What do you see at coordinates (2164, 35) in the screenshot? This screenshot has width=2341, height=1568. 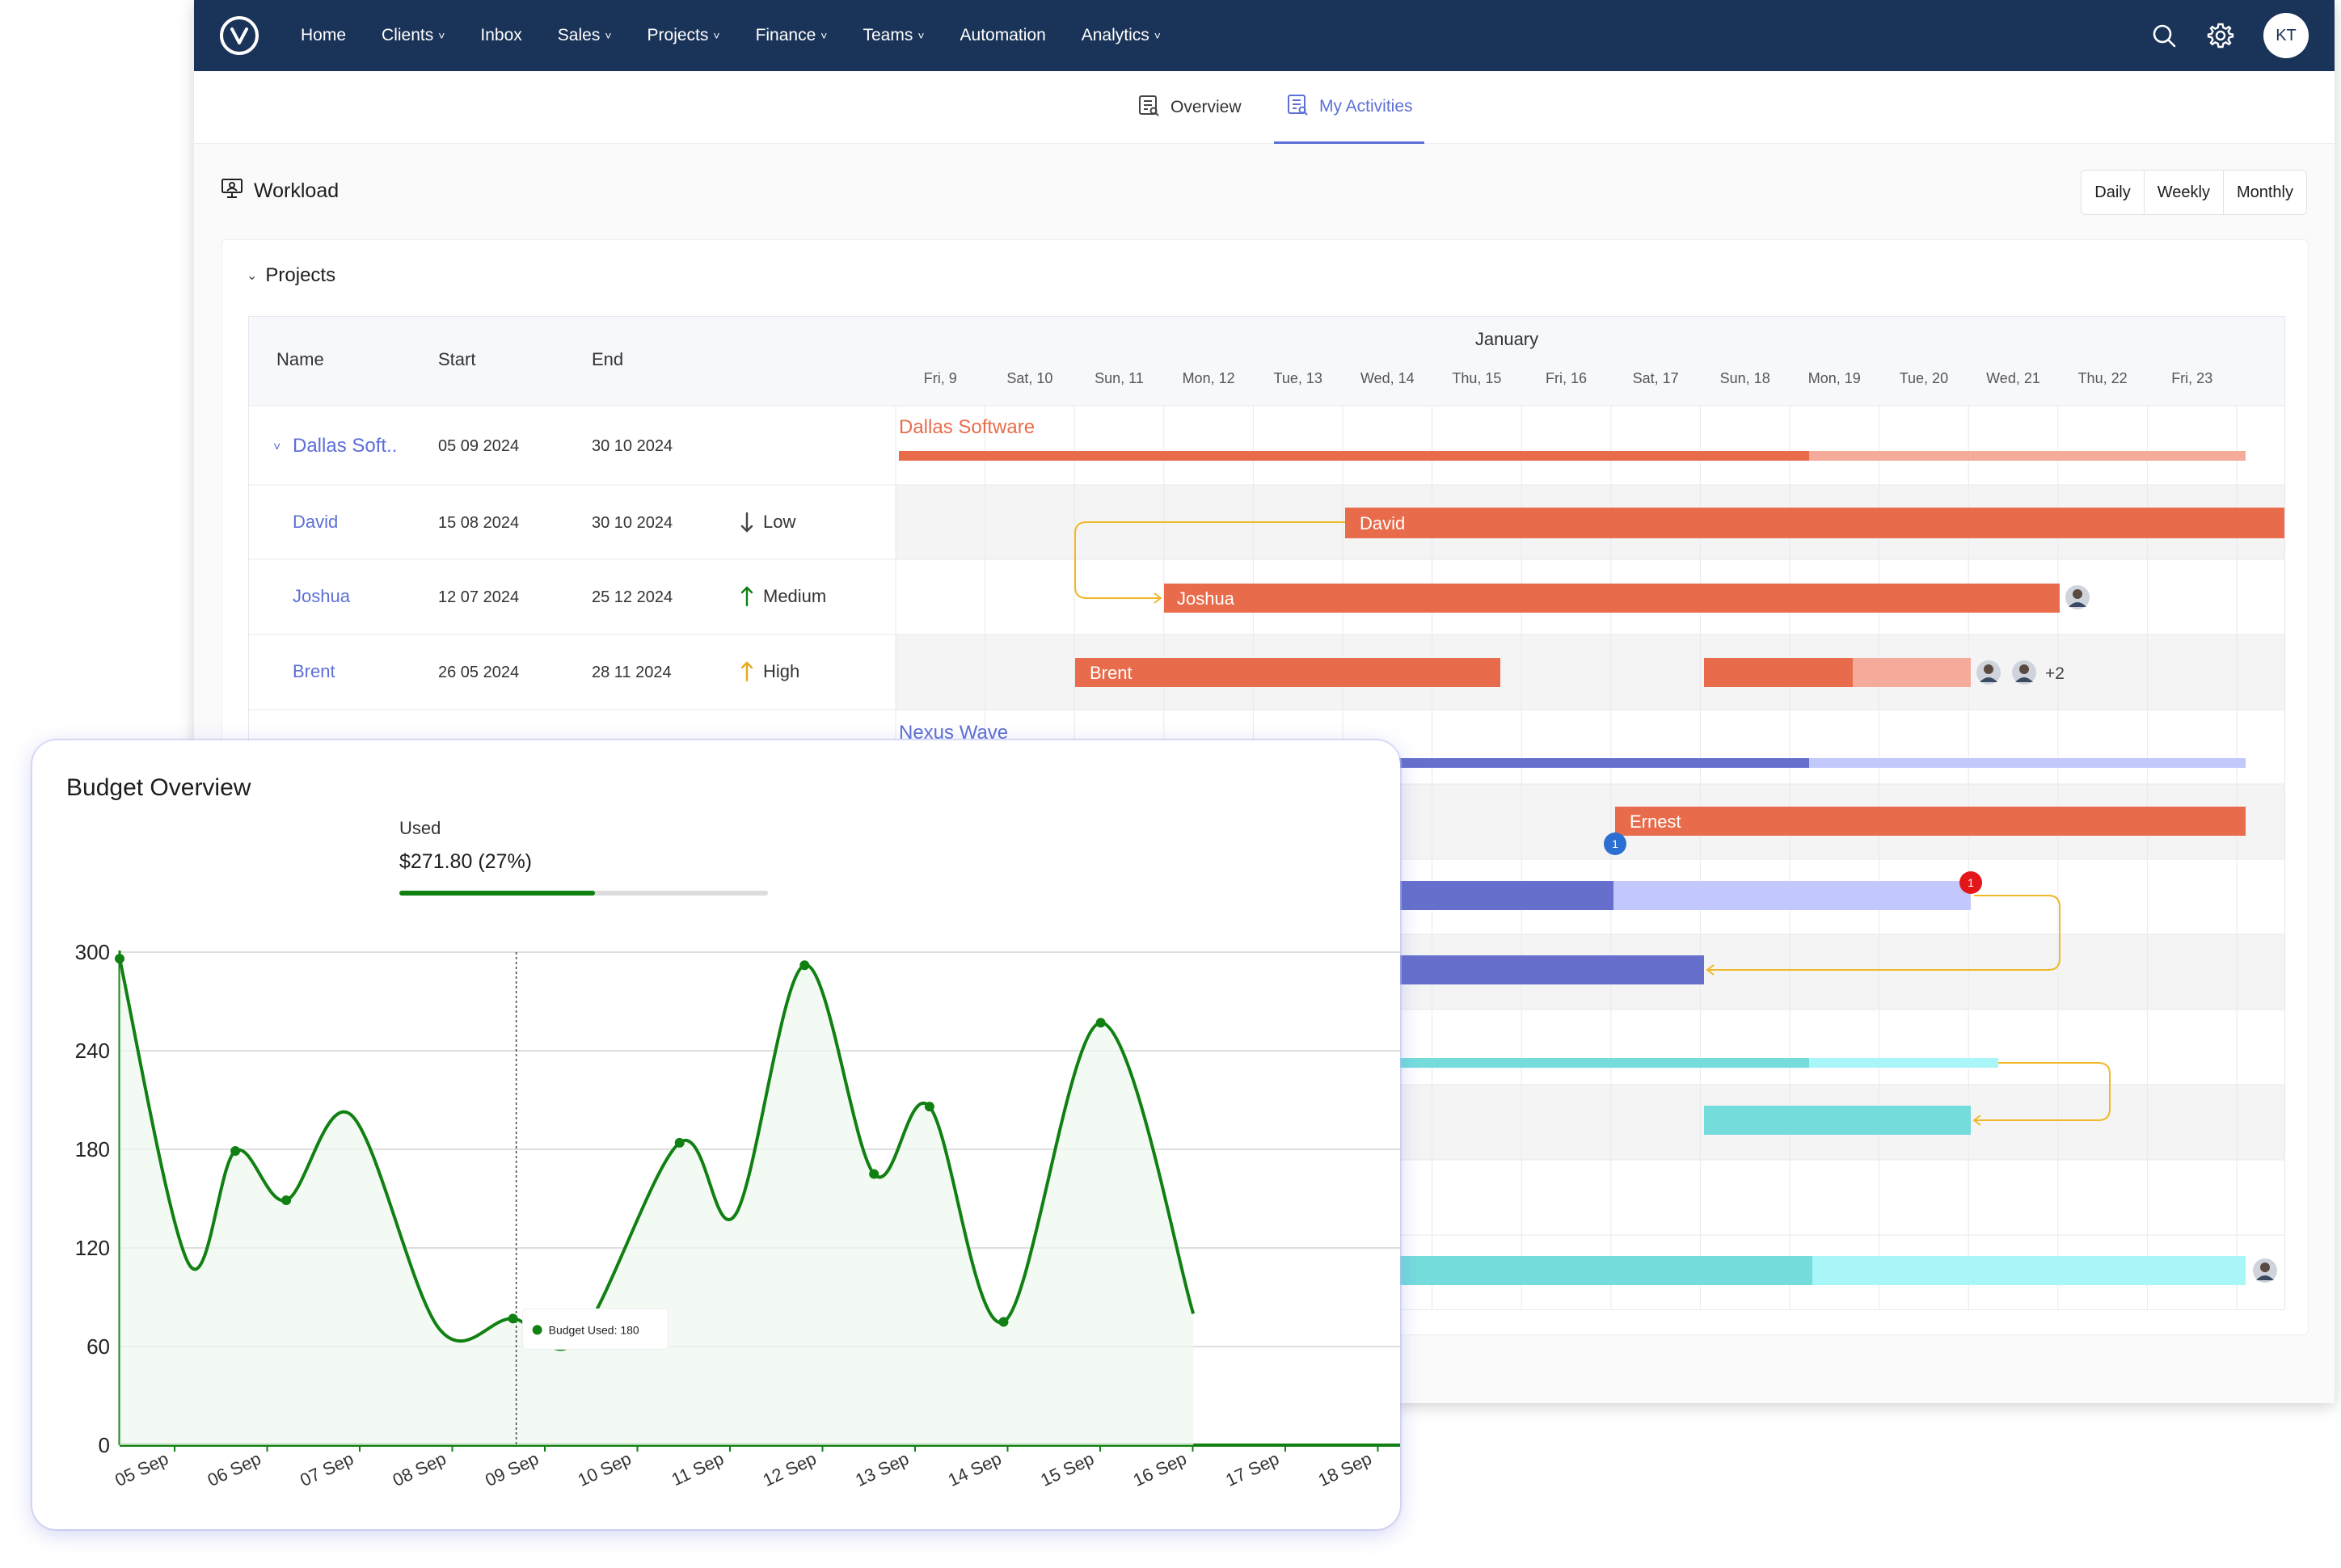 I see `search-icon` at bounding box center [2164, 35].